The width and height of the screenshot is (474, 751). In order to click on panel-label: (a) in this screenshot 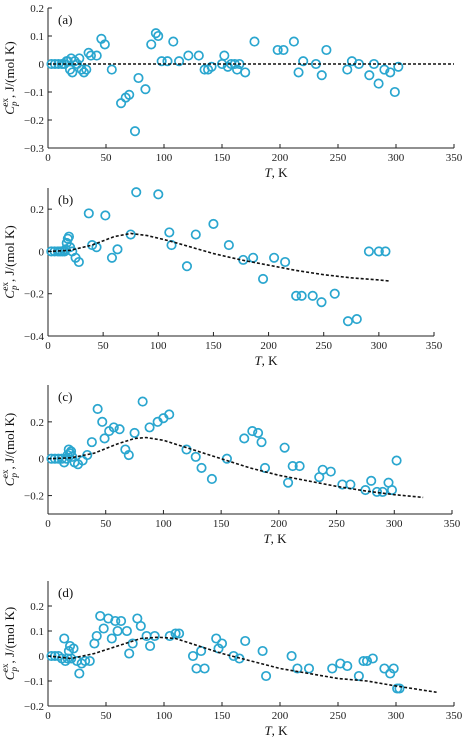, I will do `click(65, 19)`.